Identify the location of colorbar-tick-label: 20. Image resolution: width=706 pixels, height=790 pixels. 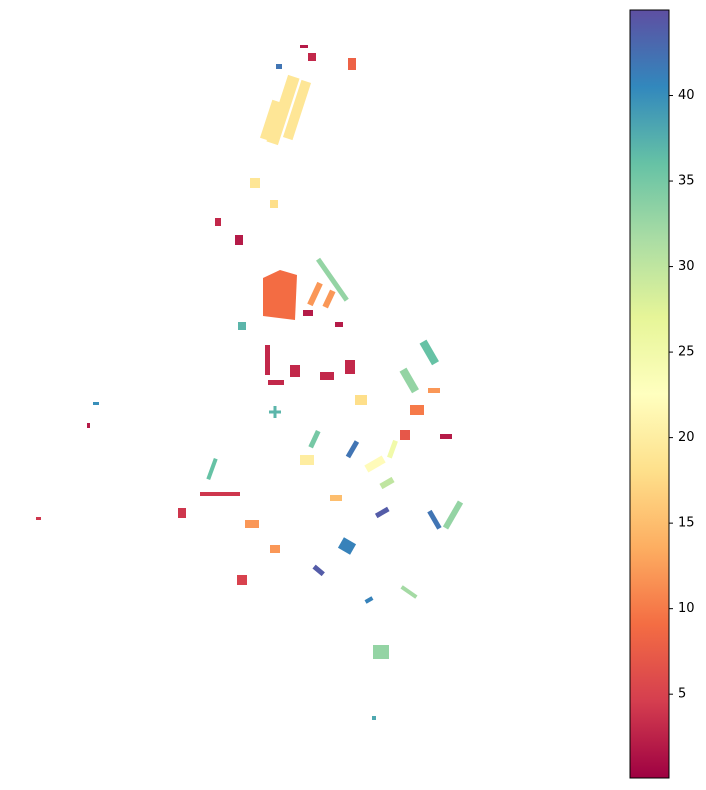
(686, 437).